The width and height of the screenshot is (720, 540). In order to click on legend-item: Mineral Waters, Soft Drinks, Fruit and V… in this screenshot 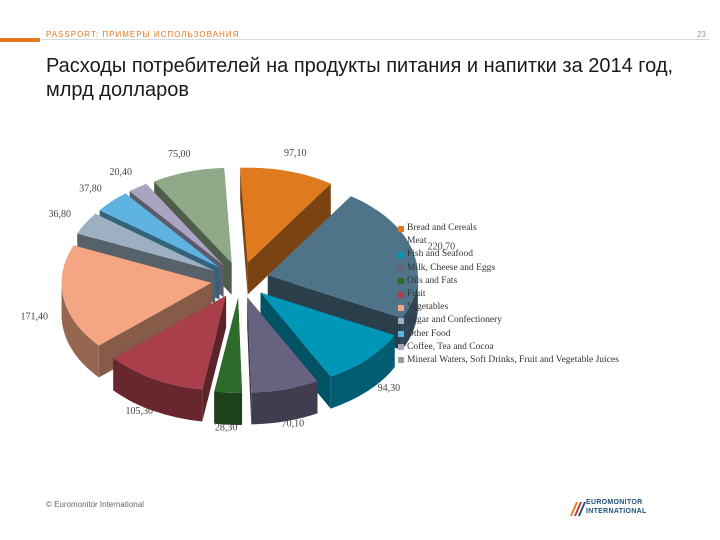, I will do `click(508, 360)`.